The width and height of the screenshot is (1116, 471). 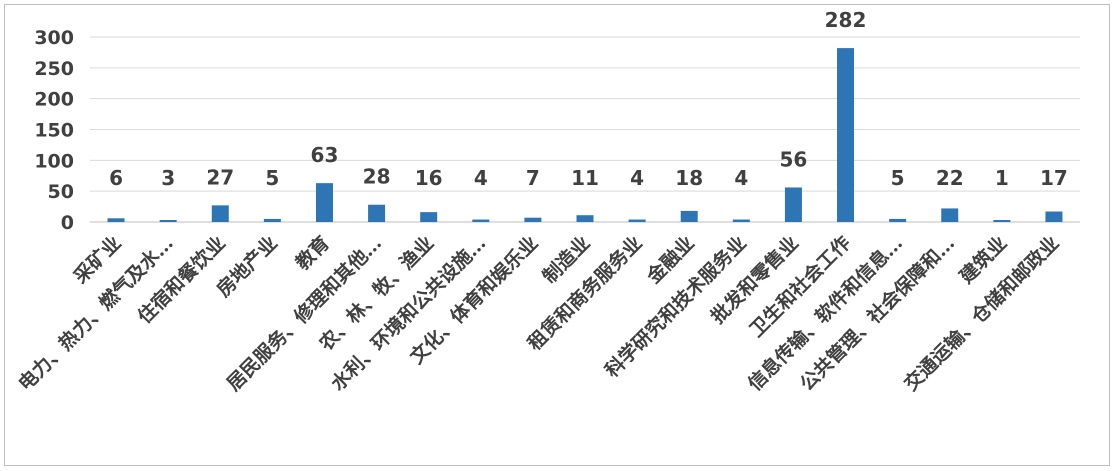 I want to click on y-tick-label: 300, so click(x=54, y=38).